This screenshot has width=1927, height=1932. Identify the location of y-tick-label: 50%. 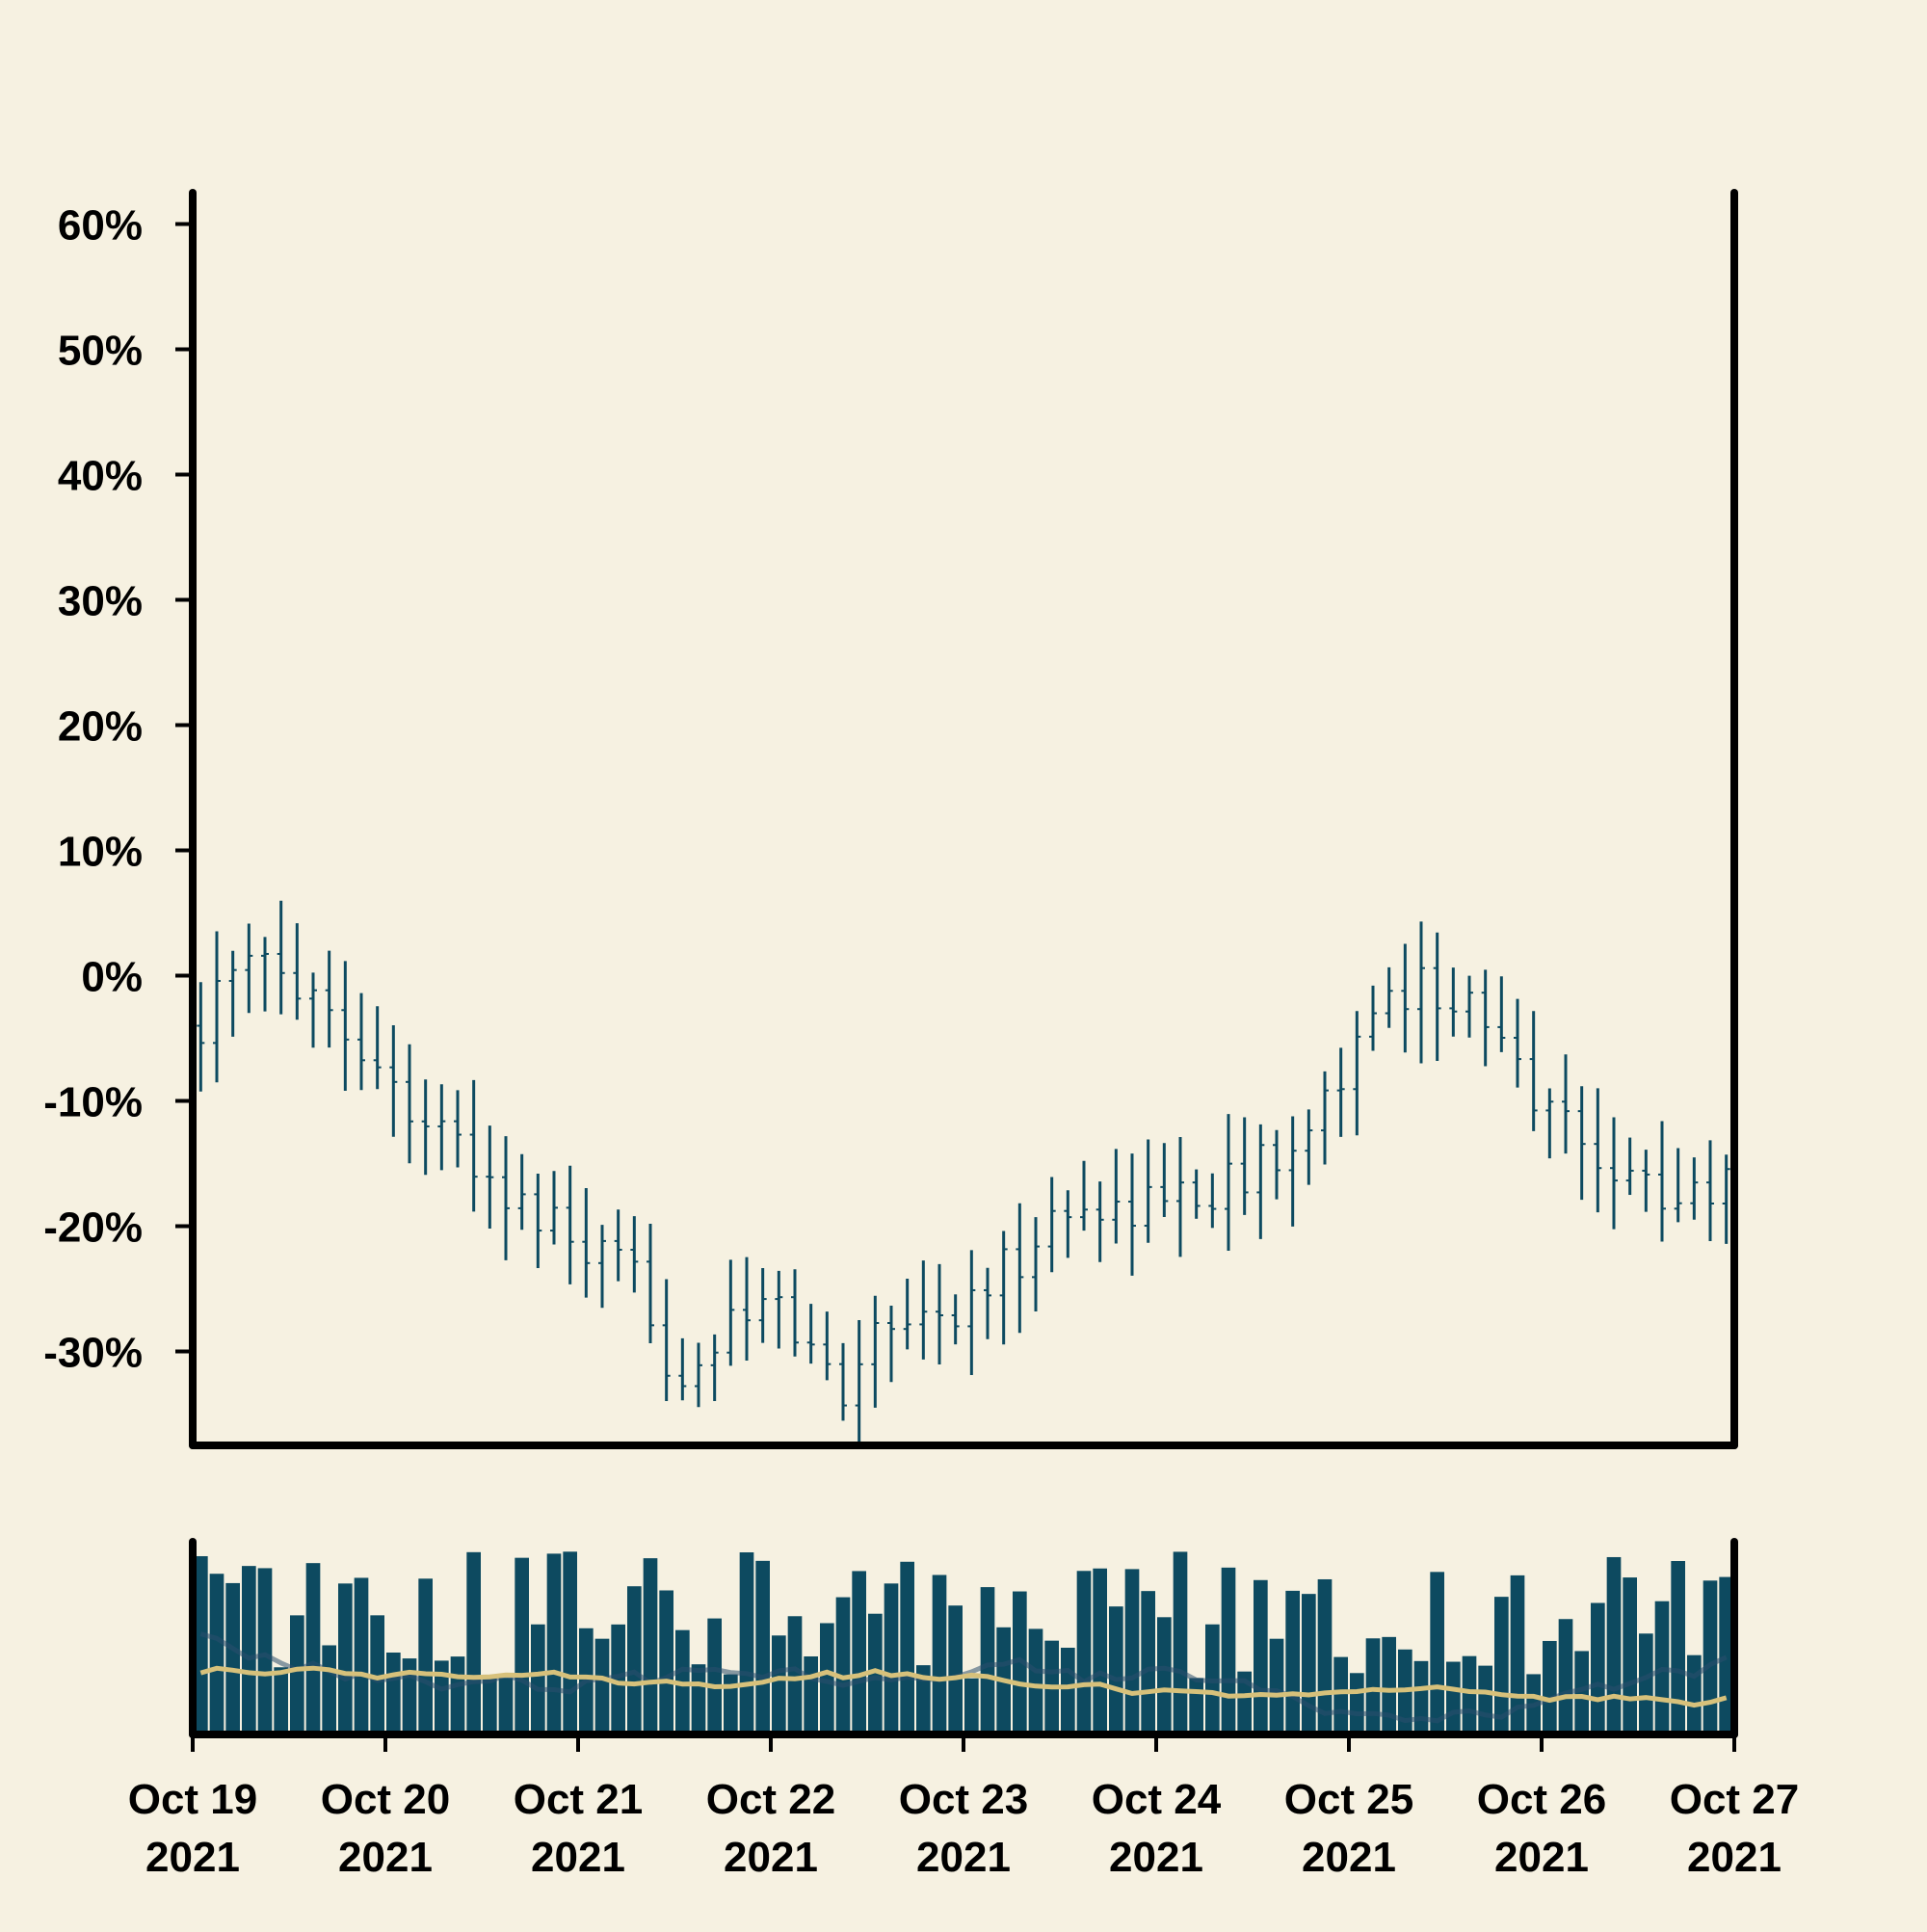
(100, 351).